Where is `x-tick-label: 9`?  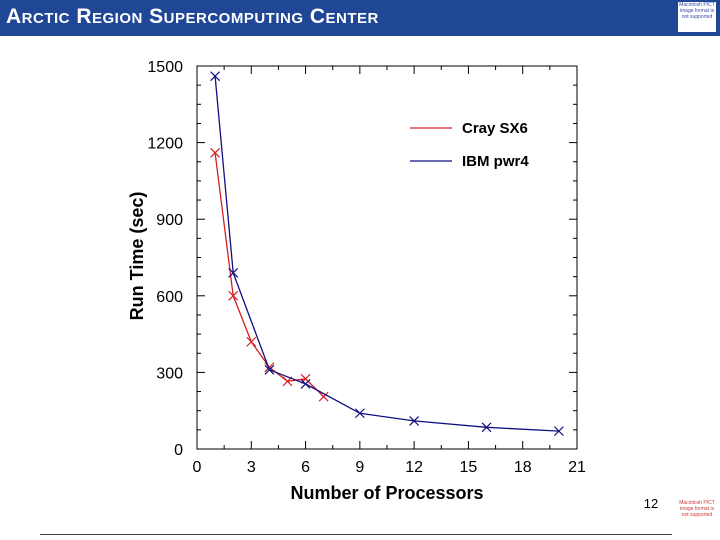 x-tick-label: 9 is located at coordinates (359, 467).